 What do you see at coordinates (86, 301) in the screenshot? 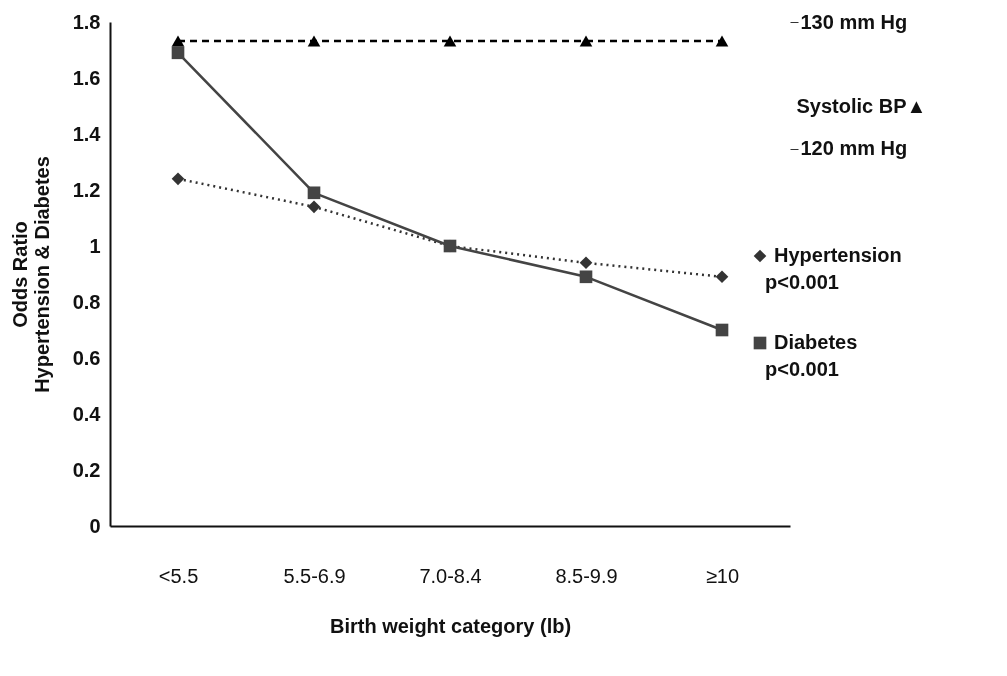
I see `y-tick-label: 0.8` at bounding box center [86, 301].